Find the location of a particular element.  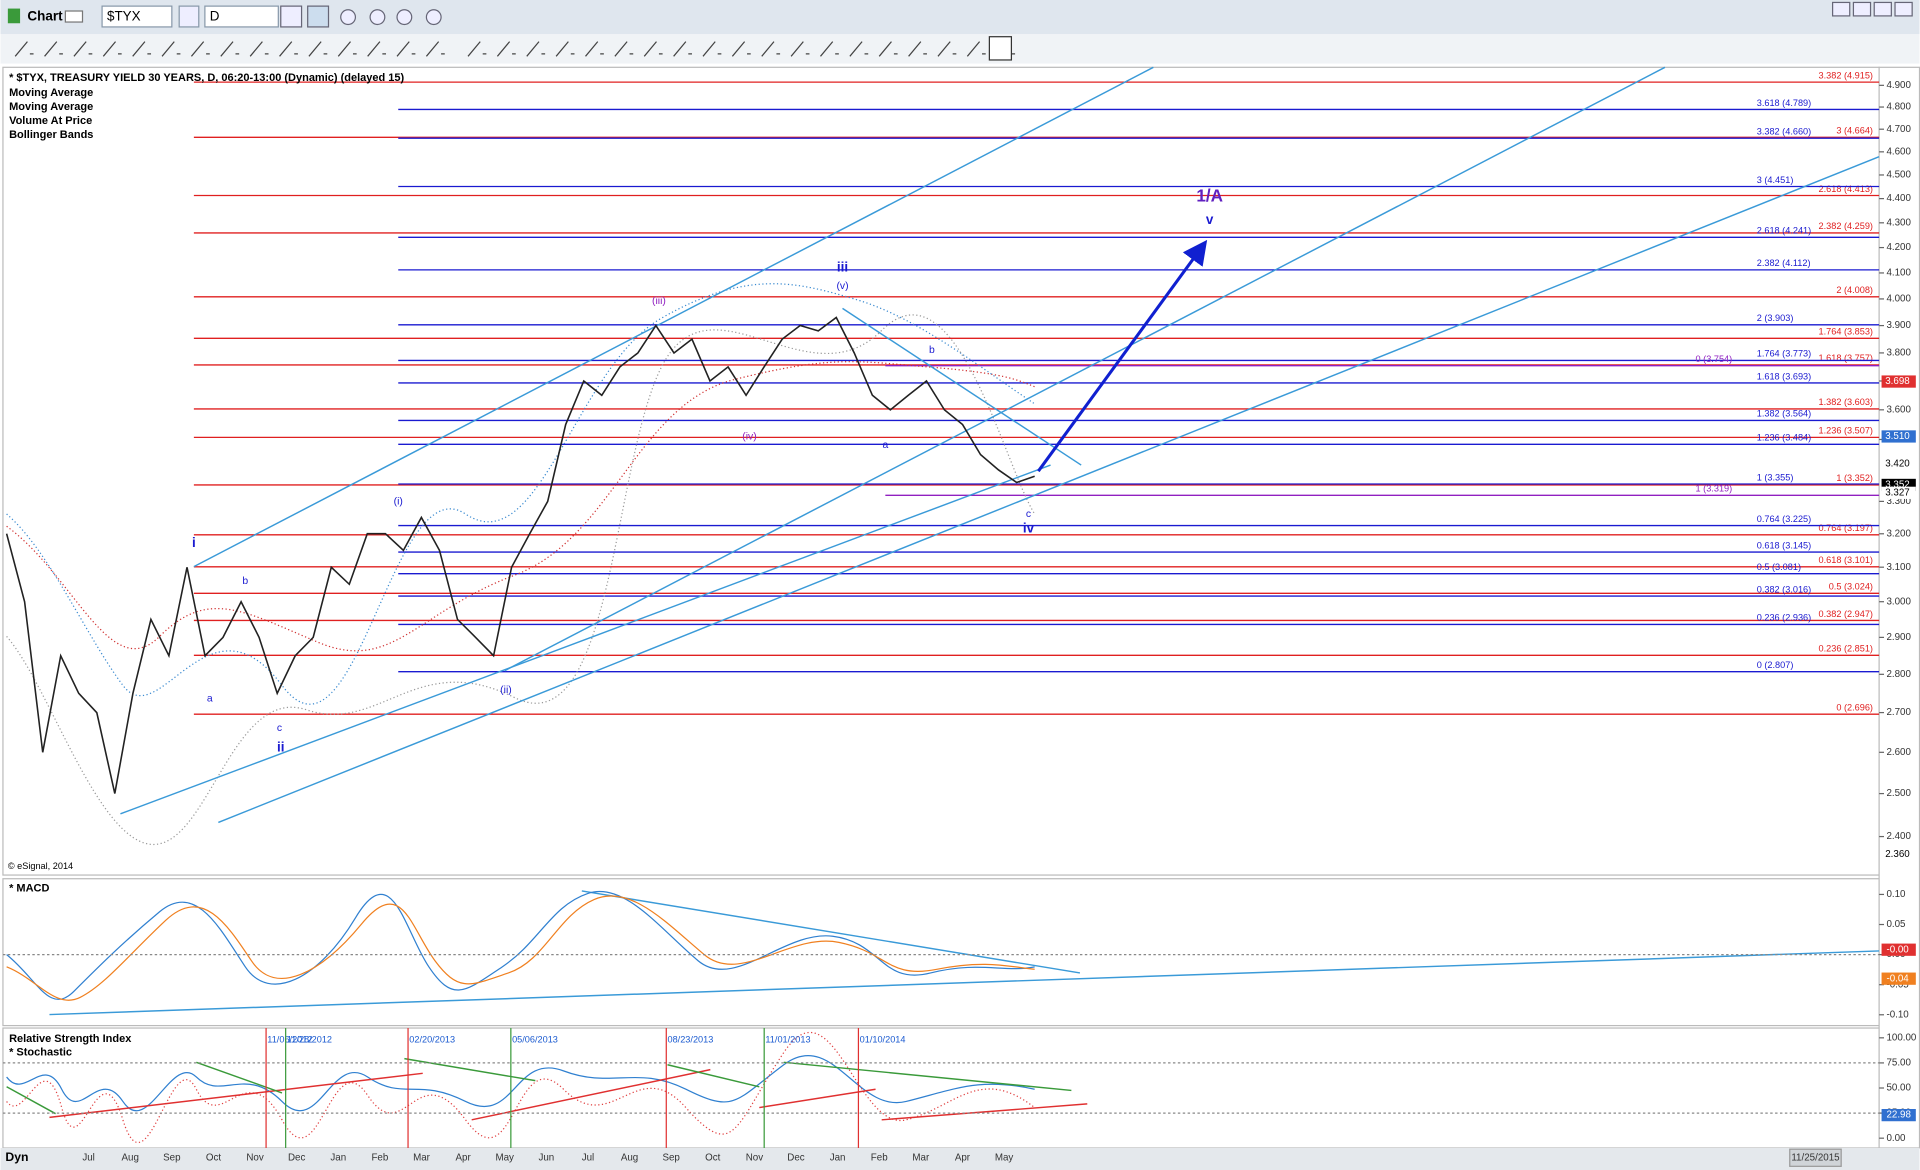

month-label: Mar is located at coordinates (422, 1157).